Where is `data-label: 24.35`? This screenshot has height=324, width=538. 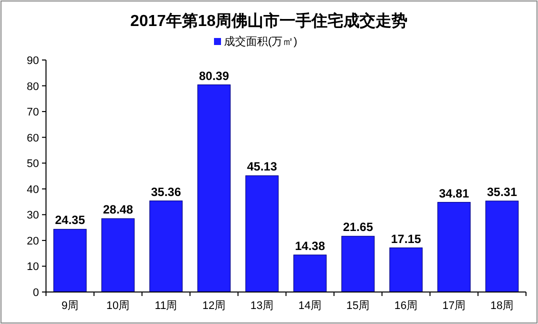
data-label: 24.35 is located at coordinates (70, 220).